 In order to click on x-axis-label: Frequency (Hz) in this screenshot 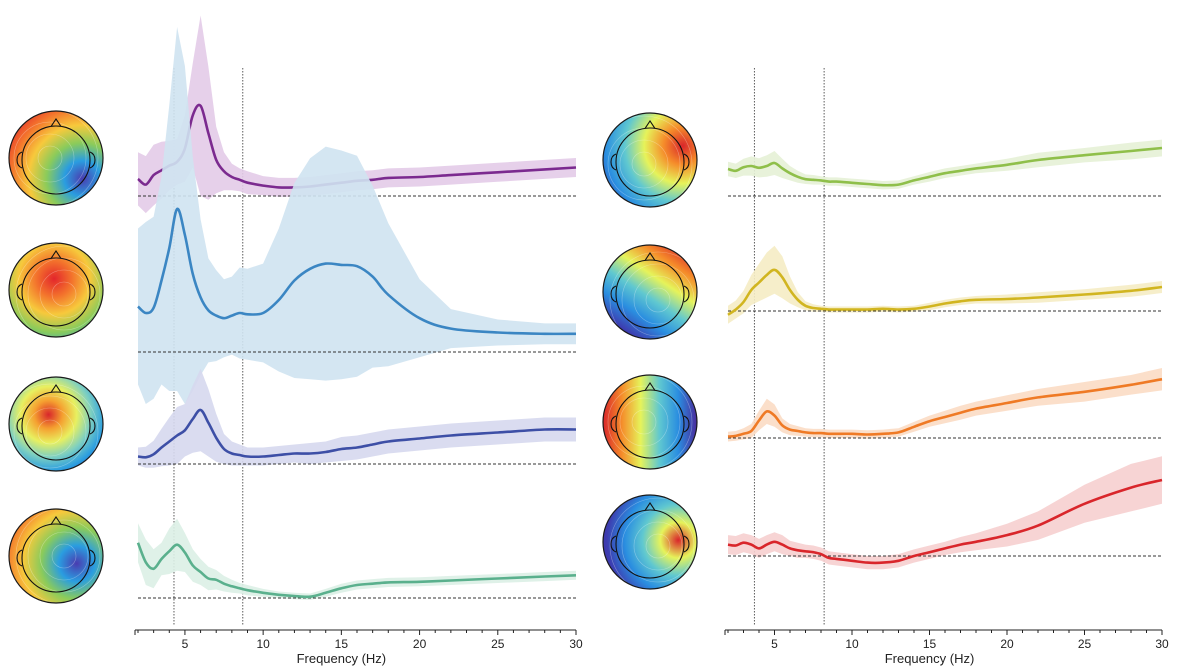, I will do `click(930, 658)`.